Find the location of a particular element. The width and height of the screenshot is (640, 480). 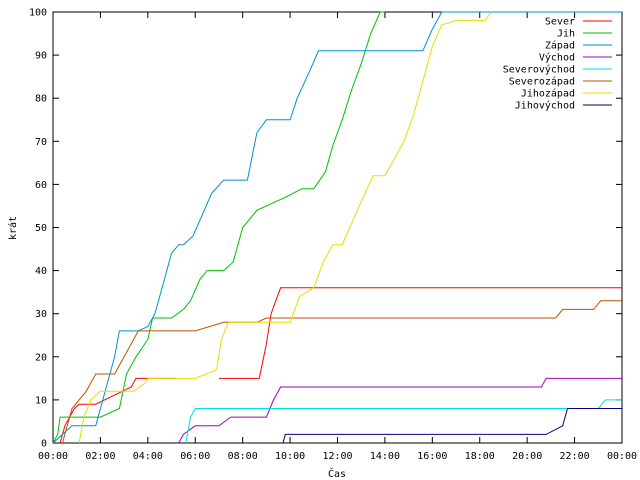

y-axis-title: krát is located at coordinates (13, 228).